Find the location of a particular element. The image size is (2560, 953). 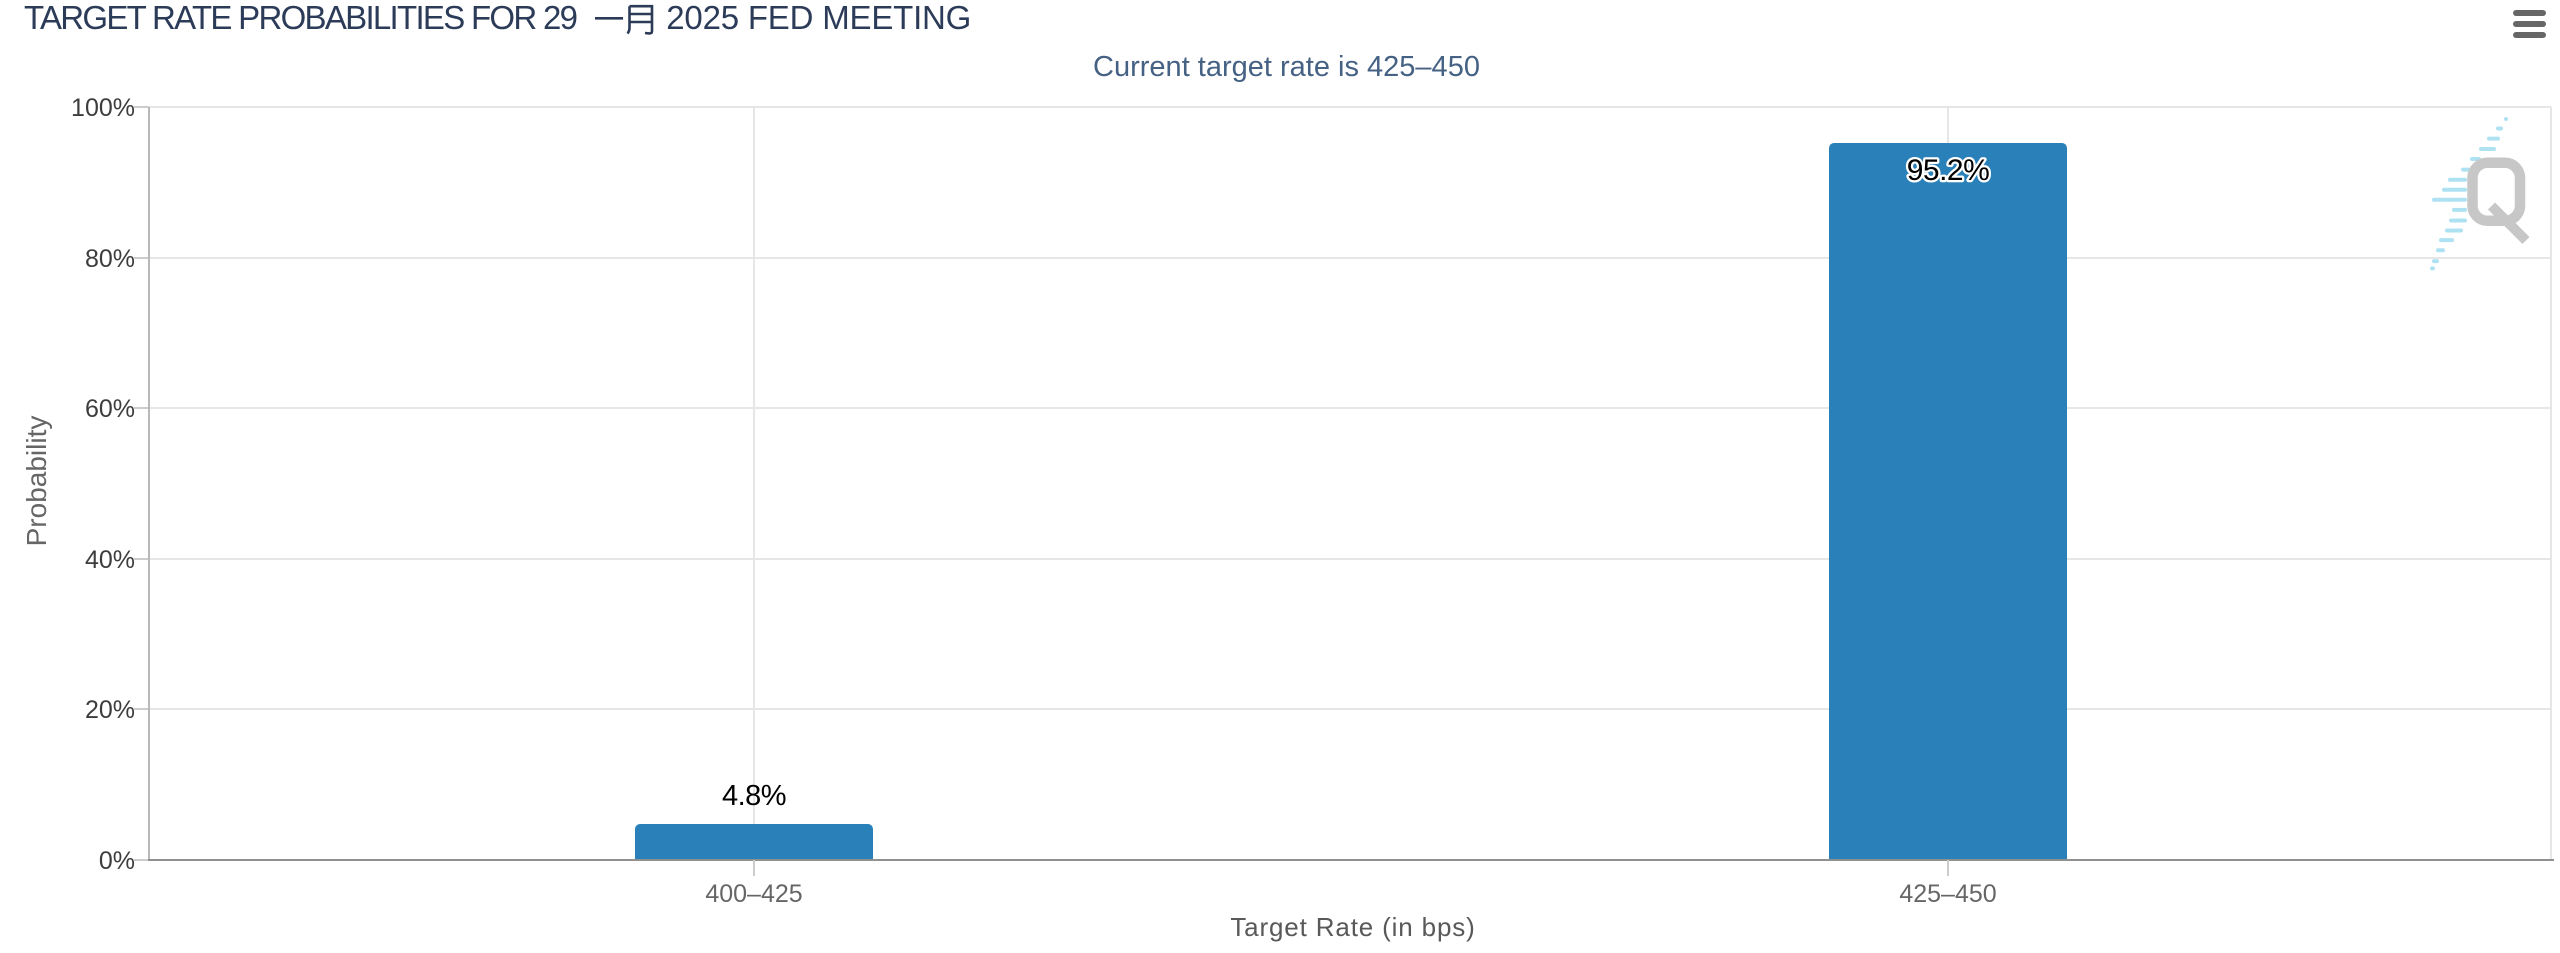

svg-text: 95.2% is located at coordinates (1948, 170).